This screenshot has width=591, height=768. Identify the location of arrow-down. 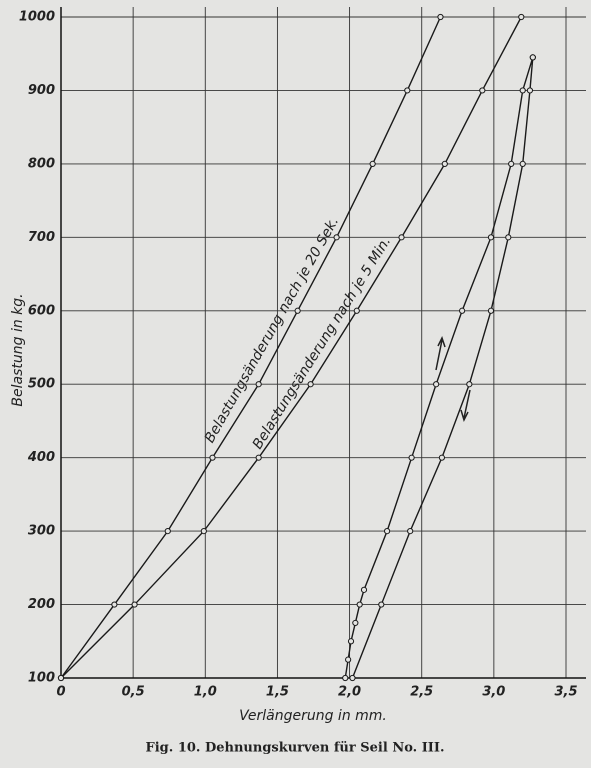
(465, 406).